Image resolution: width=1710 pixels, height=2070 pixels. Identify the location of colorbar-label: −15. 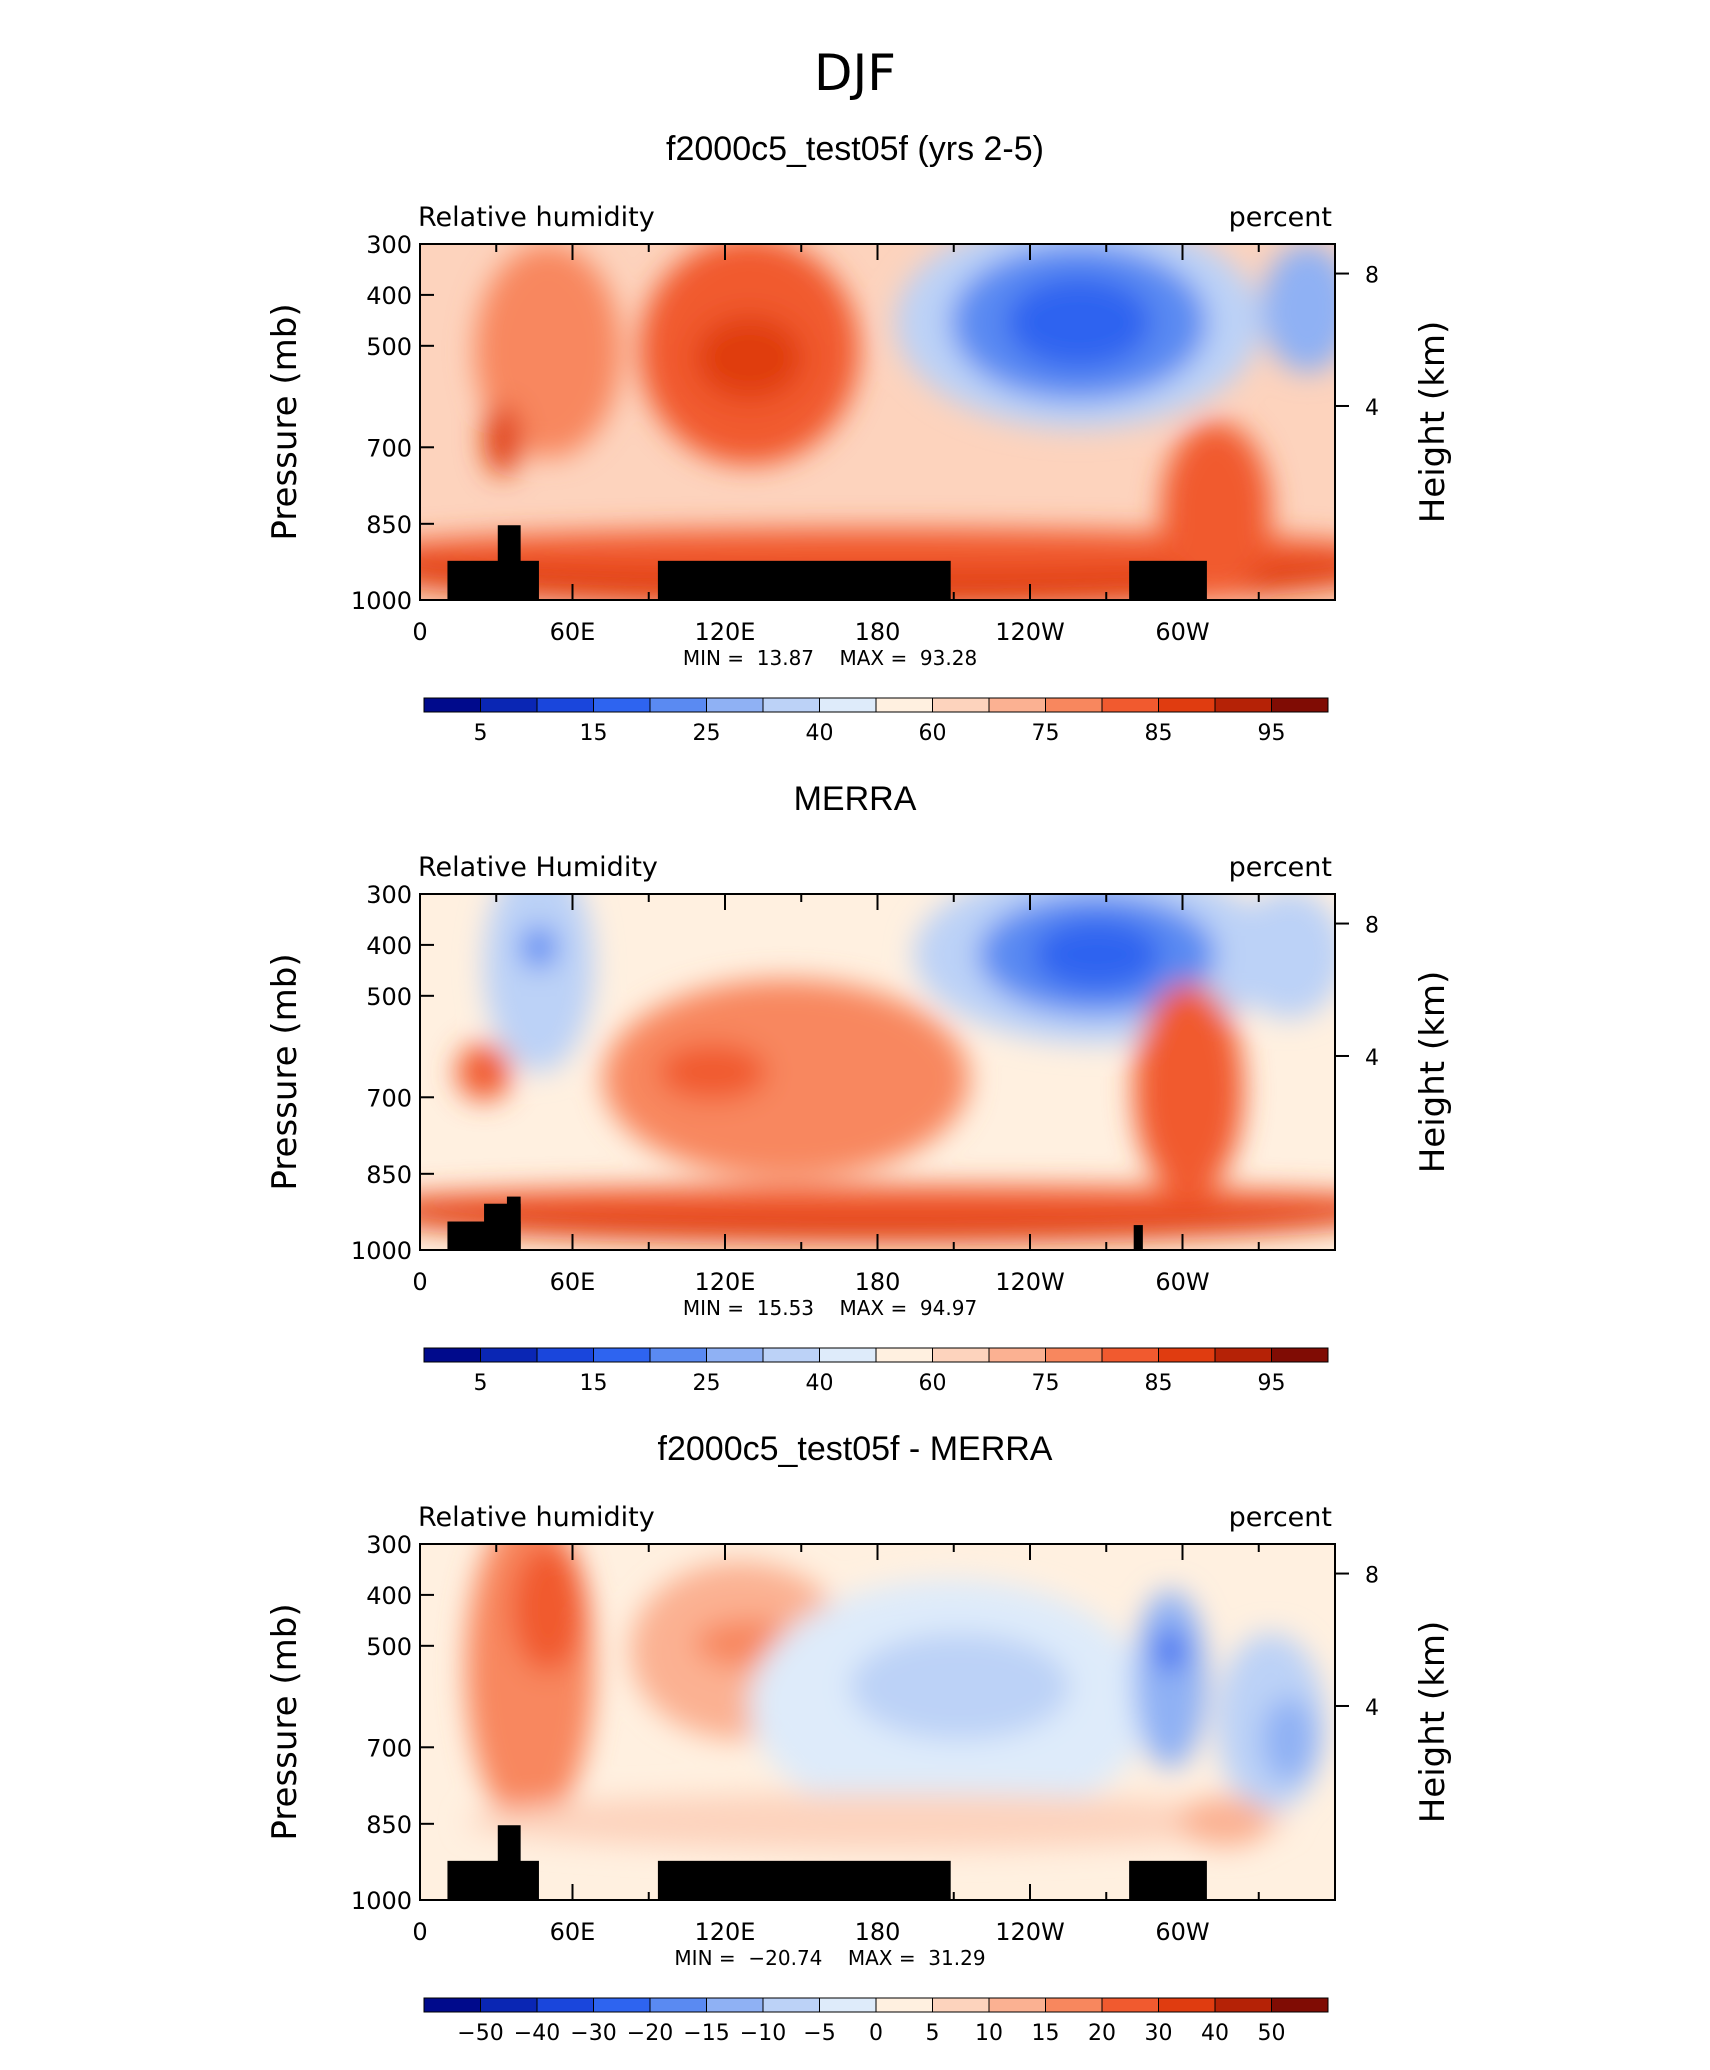
(706, 2033).